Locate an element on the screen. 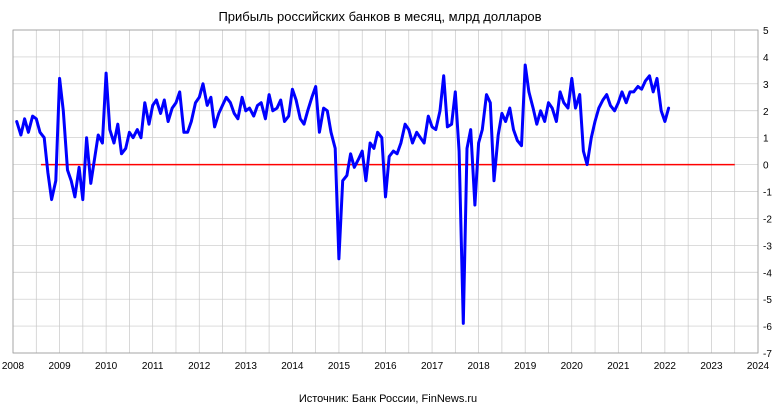 This screenshot has height=410, width=780. x-tick-label: 2010 is located at coordinates (106, 366).